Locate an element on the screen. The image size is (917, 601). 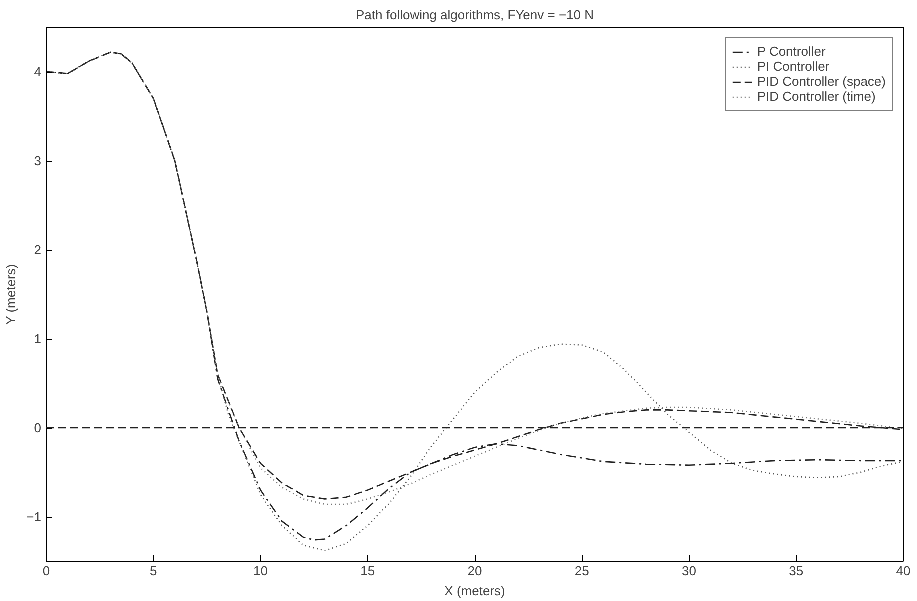
chart-title: Path following algorithms, FYenv = −10 N is located at coordinates (475, 15).